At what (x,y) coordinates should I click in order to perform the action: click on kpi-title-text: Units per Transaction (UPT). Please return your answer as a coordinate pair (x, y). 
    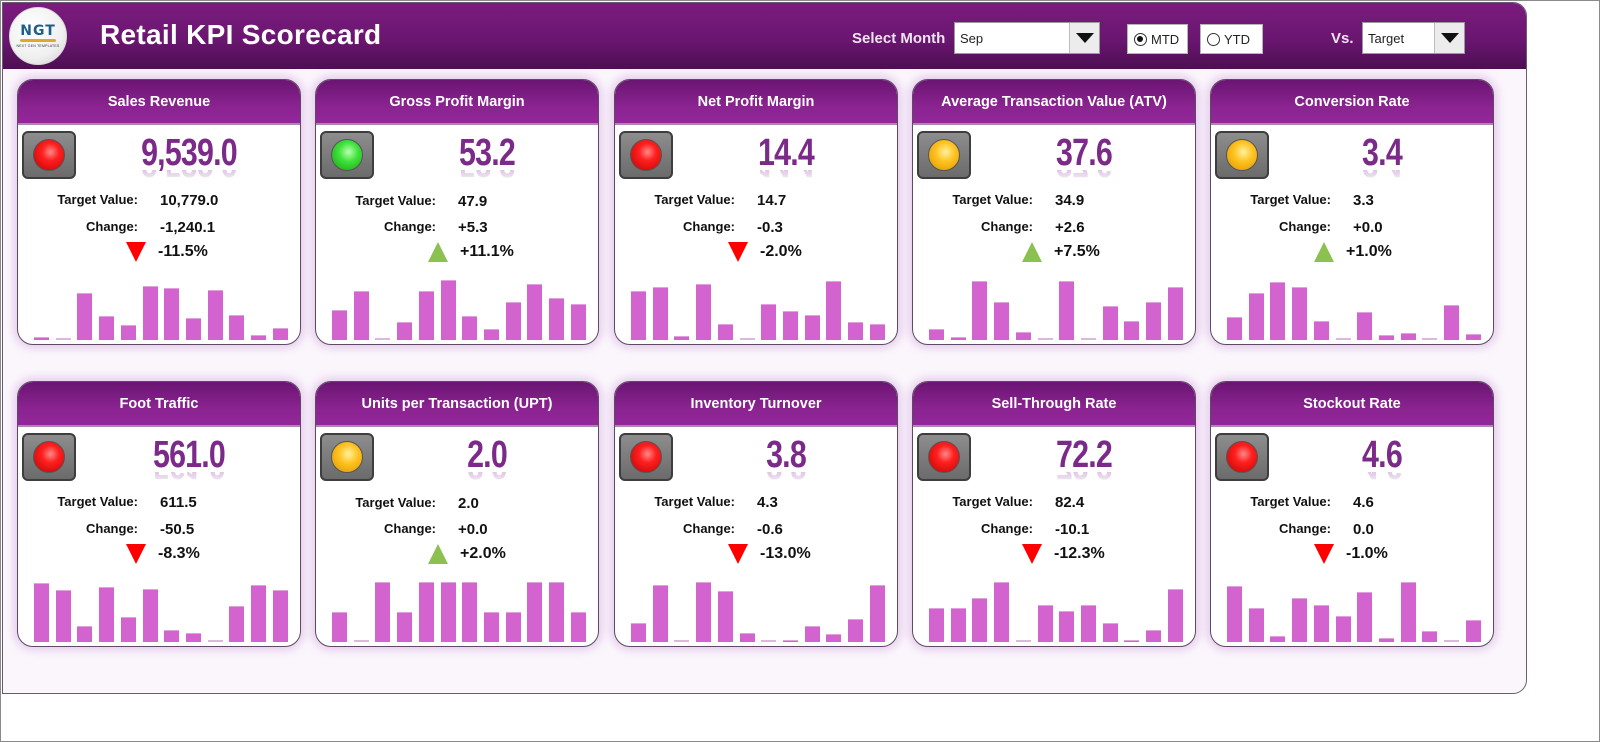
    Looking at the image, I should click on (457, 403).